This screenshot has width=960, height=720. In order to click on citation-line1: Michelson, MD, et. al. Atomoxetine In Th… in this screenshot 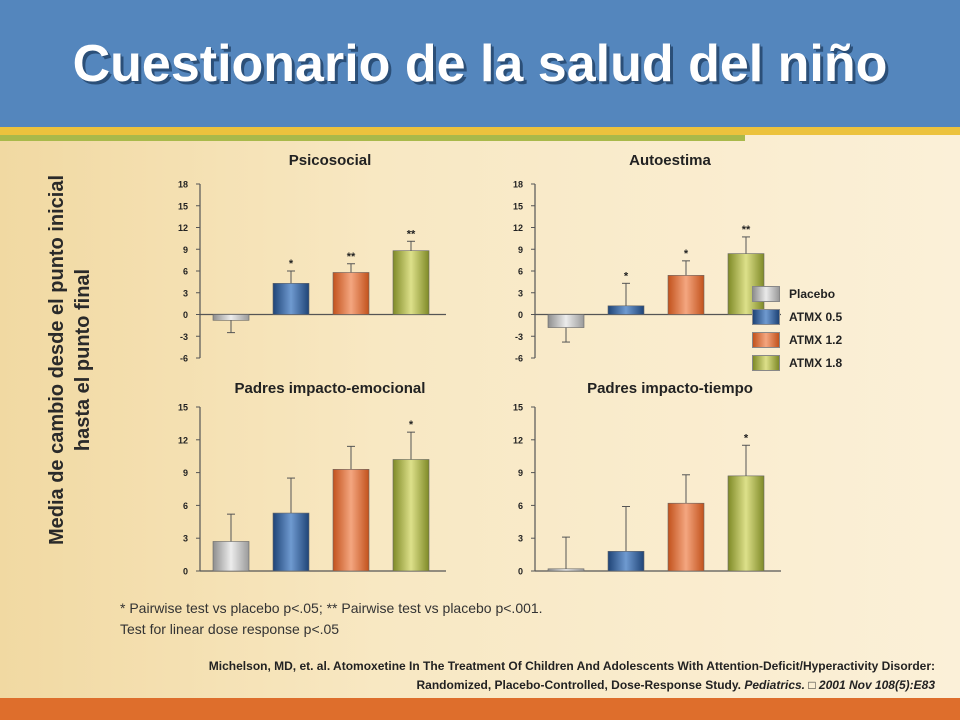, I will do `click(571, 666)`.